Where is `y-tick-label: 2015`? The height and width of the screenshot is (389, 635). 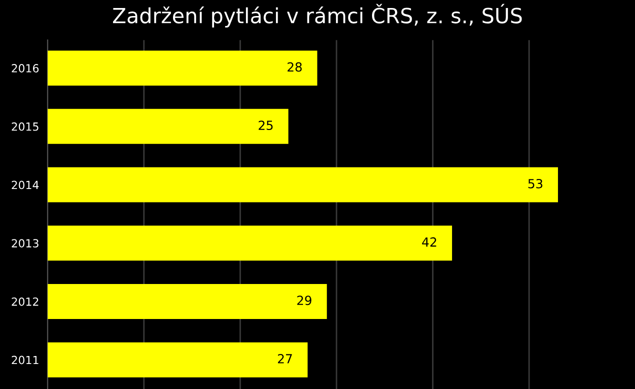
y-tick-label: 2015 is located at coordinates (25, 126).